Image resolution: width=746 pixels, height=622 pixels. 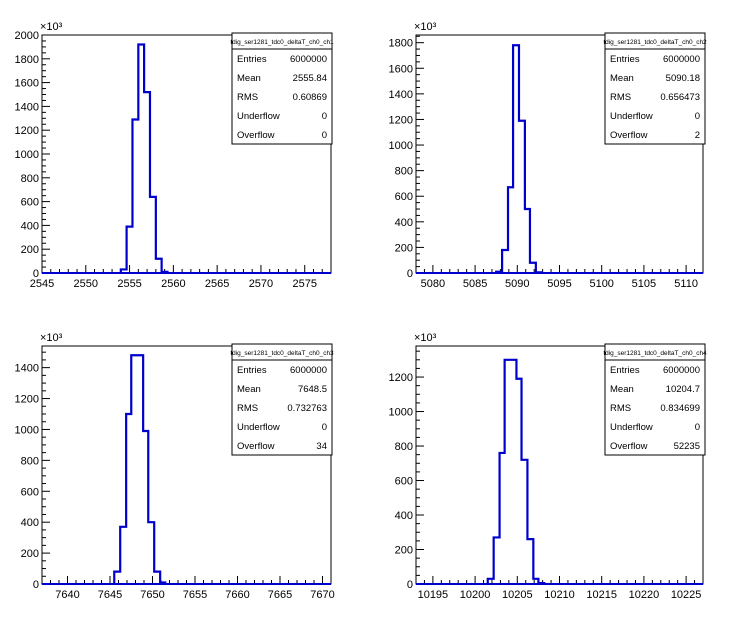 What do you see at coordinates (680, 408) in the screenshot?
I see `stats-value: 0.834699` at bounding box center [680, 408].